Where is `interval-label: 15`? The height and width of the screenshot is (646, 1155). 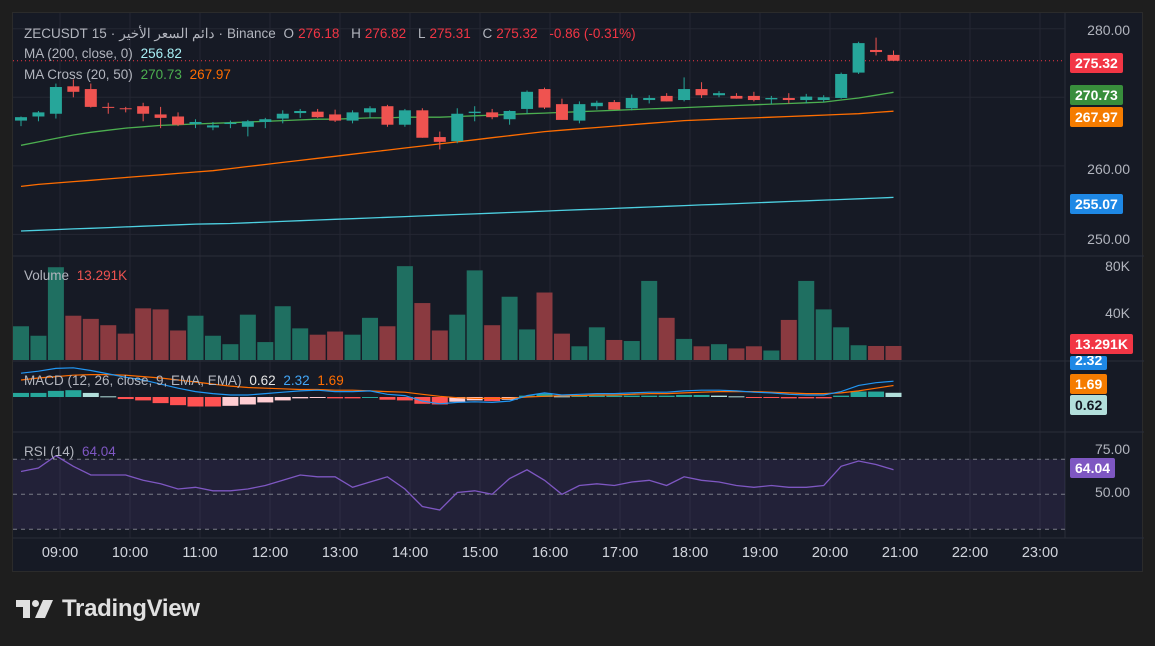
interval-label: 15 is located at coordinates (99, 33).